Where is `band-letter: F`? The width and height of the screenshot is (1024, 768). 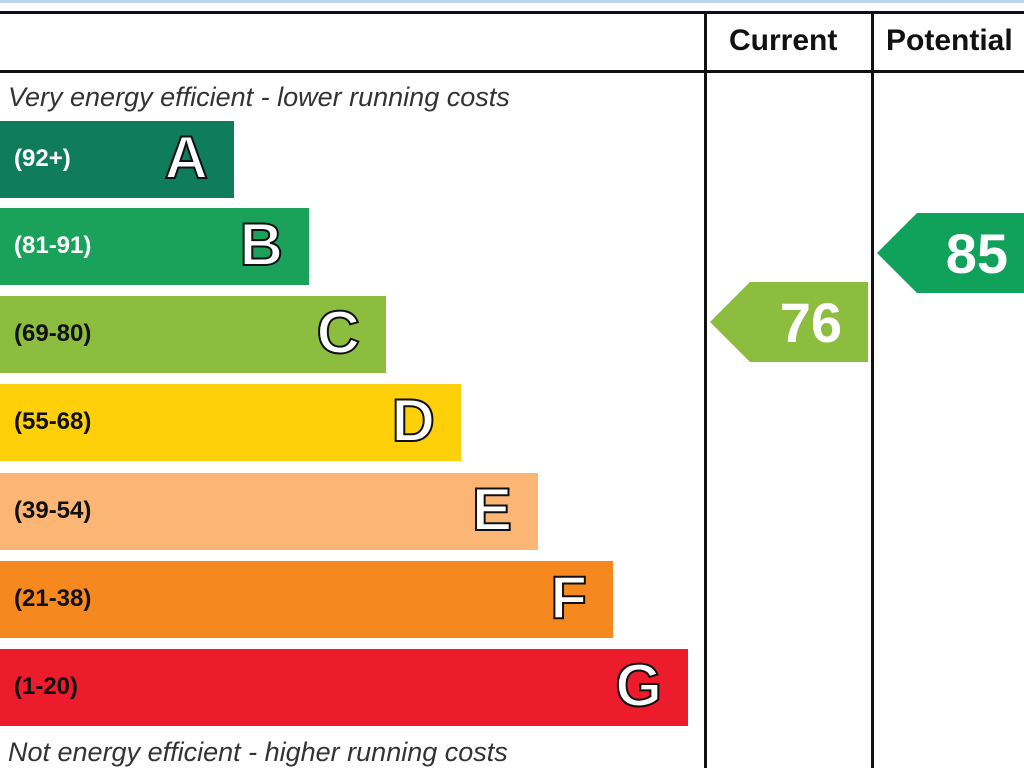
band-letter: F is located at coordinates (568, 597).